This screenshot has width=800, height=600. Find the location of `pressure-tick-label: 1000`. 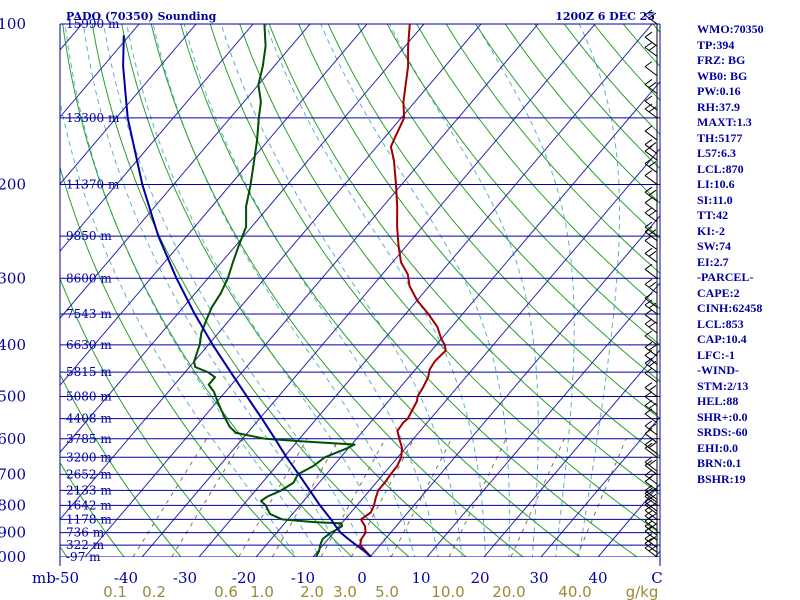

pressure-tick-label: 1000 is located at coordinates (13, 557).